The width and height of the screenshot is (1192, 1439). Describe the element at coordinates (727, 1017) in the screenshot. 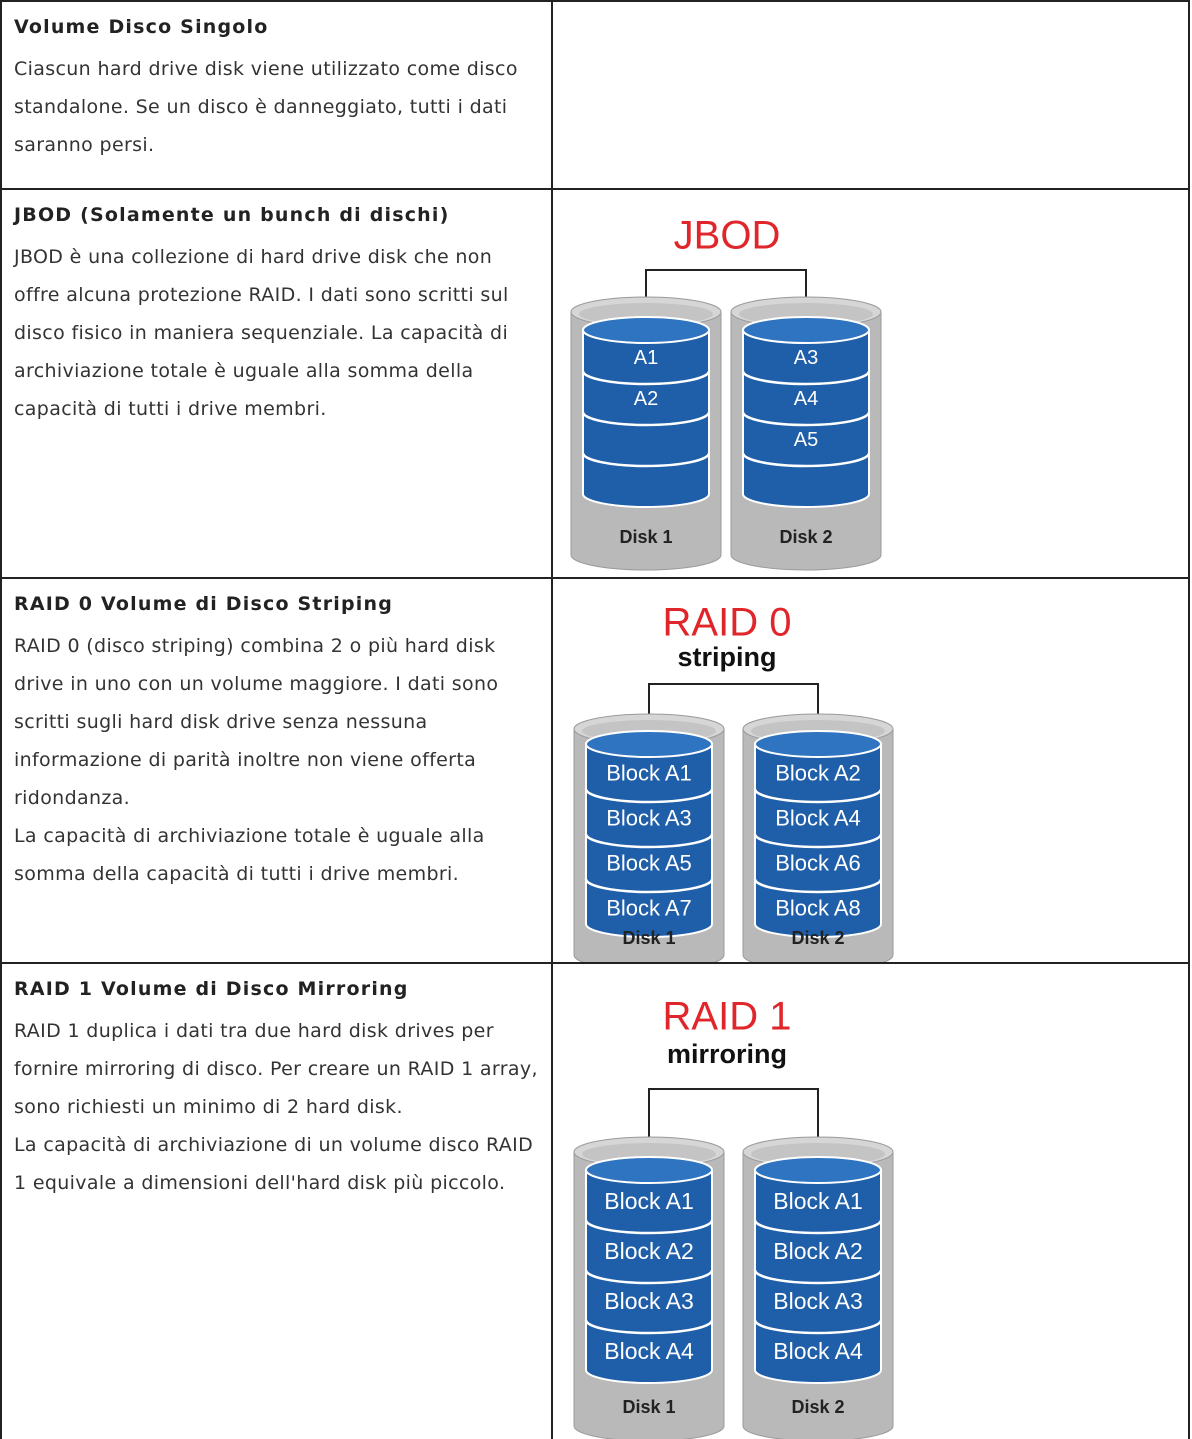

I see `diagram-title: RAID 1` at that location.